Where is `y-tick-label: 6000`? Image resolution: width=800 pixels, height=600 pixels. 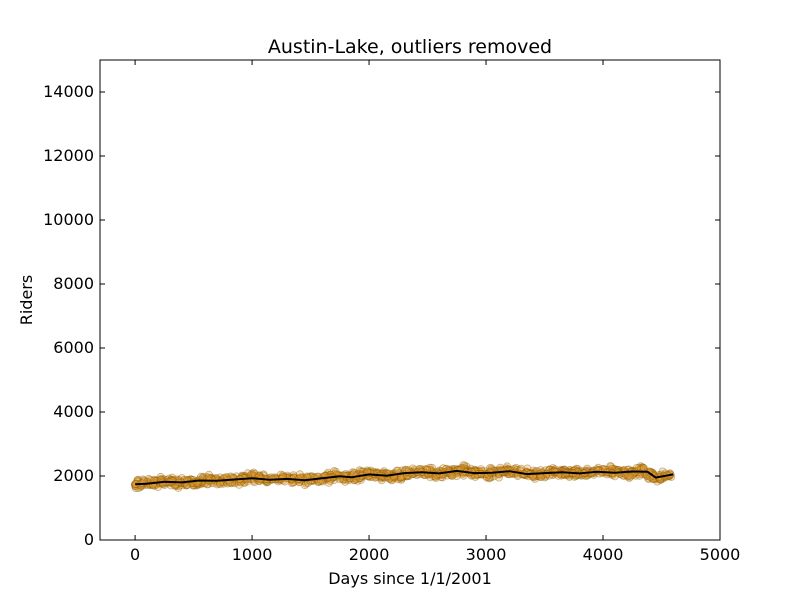
y-tick-label: 6000 is located at coordinates (73, 347).